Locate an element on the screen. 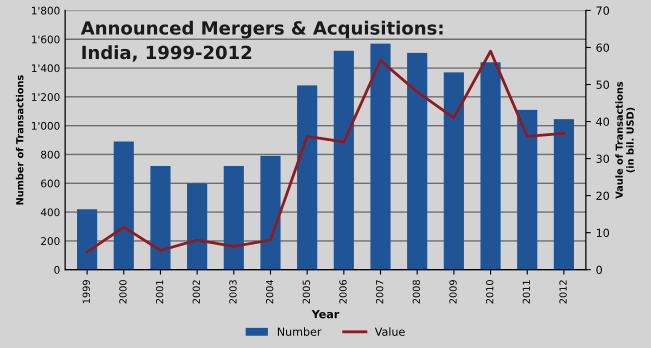  y2-tick-label: 20 is located at coordinates (603, 196).